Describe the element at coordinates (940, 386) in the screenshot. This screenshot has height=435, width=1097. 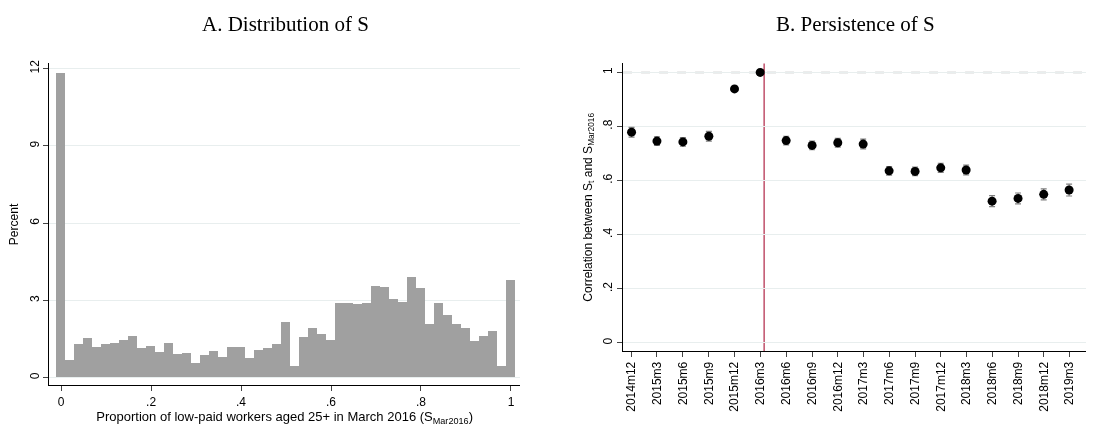
I see `x-tick-label: 2017m12` at that location.